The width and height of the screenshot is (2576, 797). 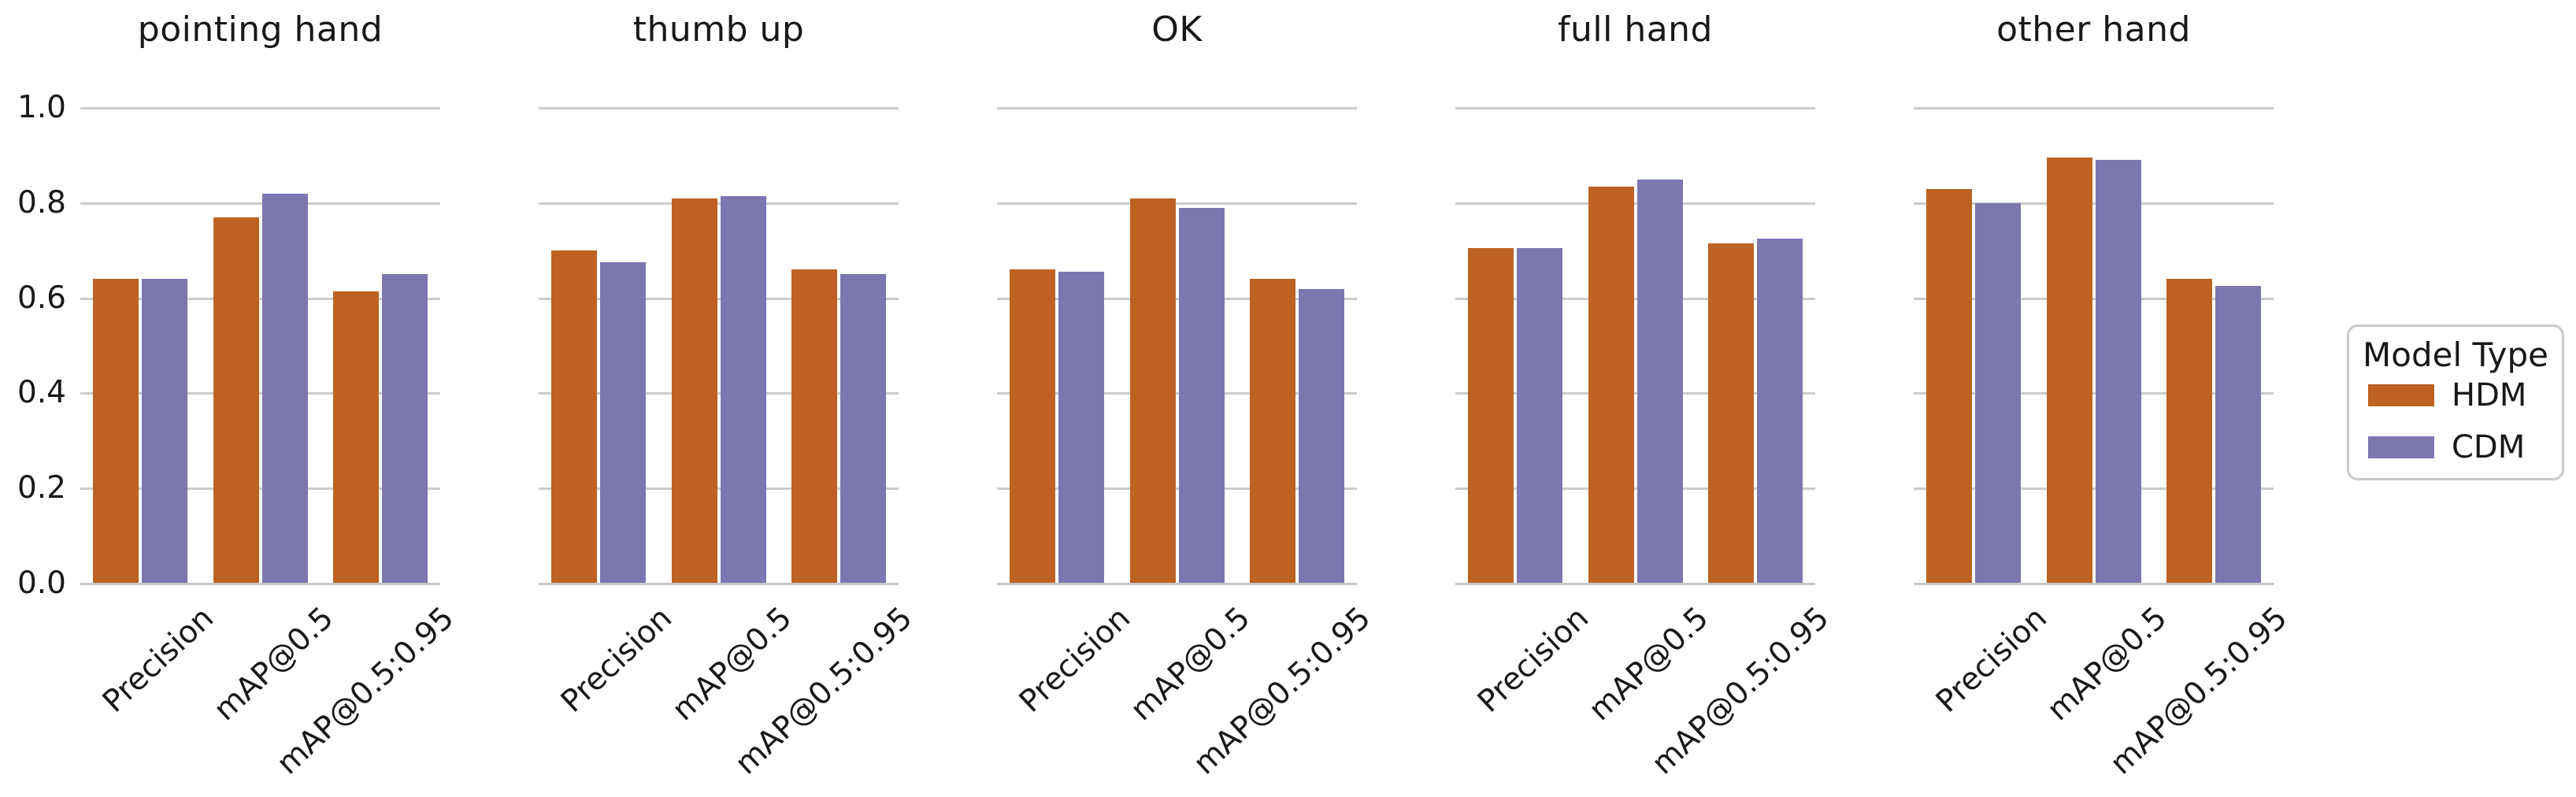 I want to click on facet-title: pointing hand, so click(x=260, y=29).